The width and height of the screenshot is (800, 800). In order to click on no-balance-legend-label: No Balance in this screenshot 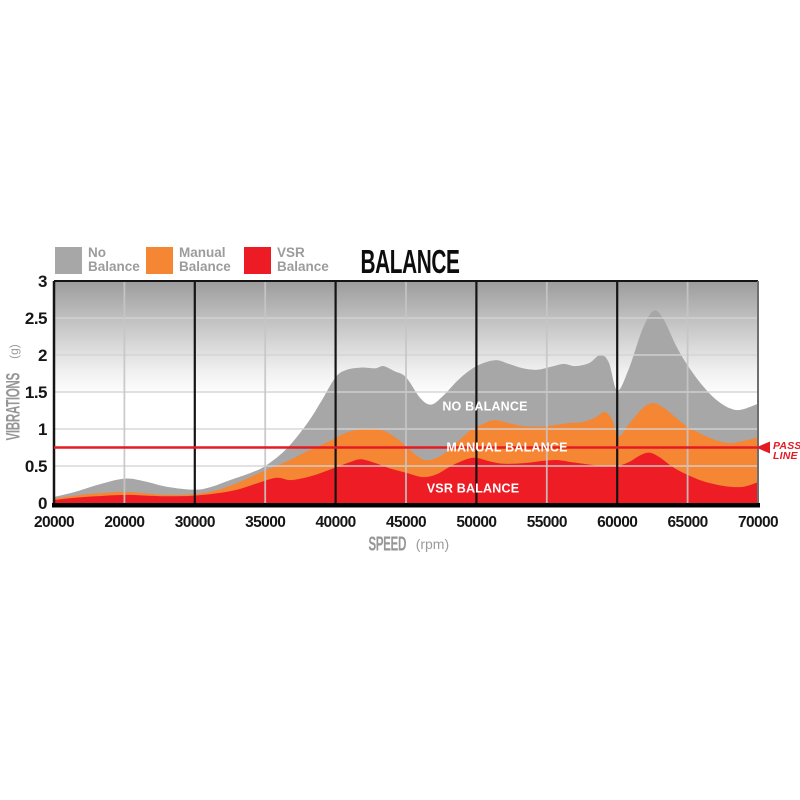, I will do `click(114, 260)`.